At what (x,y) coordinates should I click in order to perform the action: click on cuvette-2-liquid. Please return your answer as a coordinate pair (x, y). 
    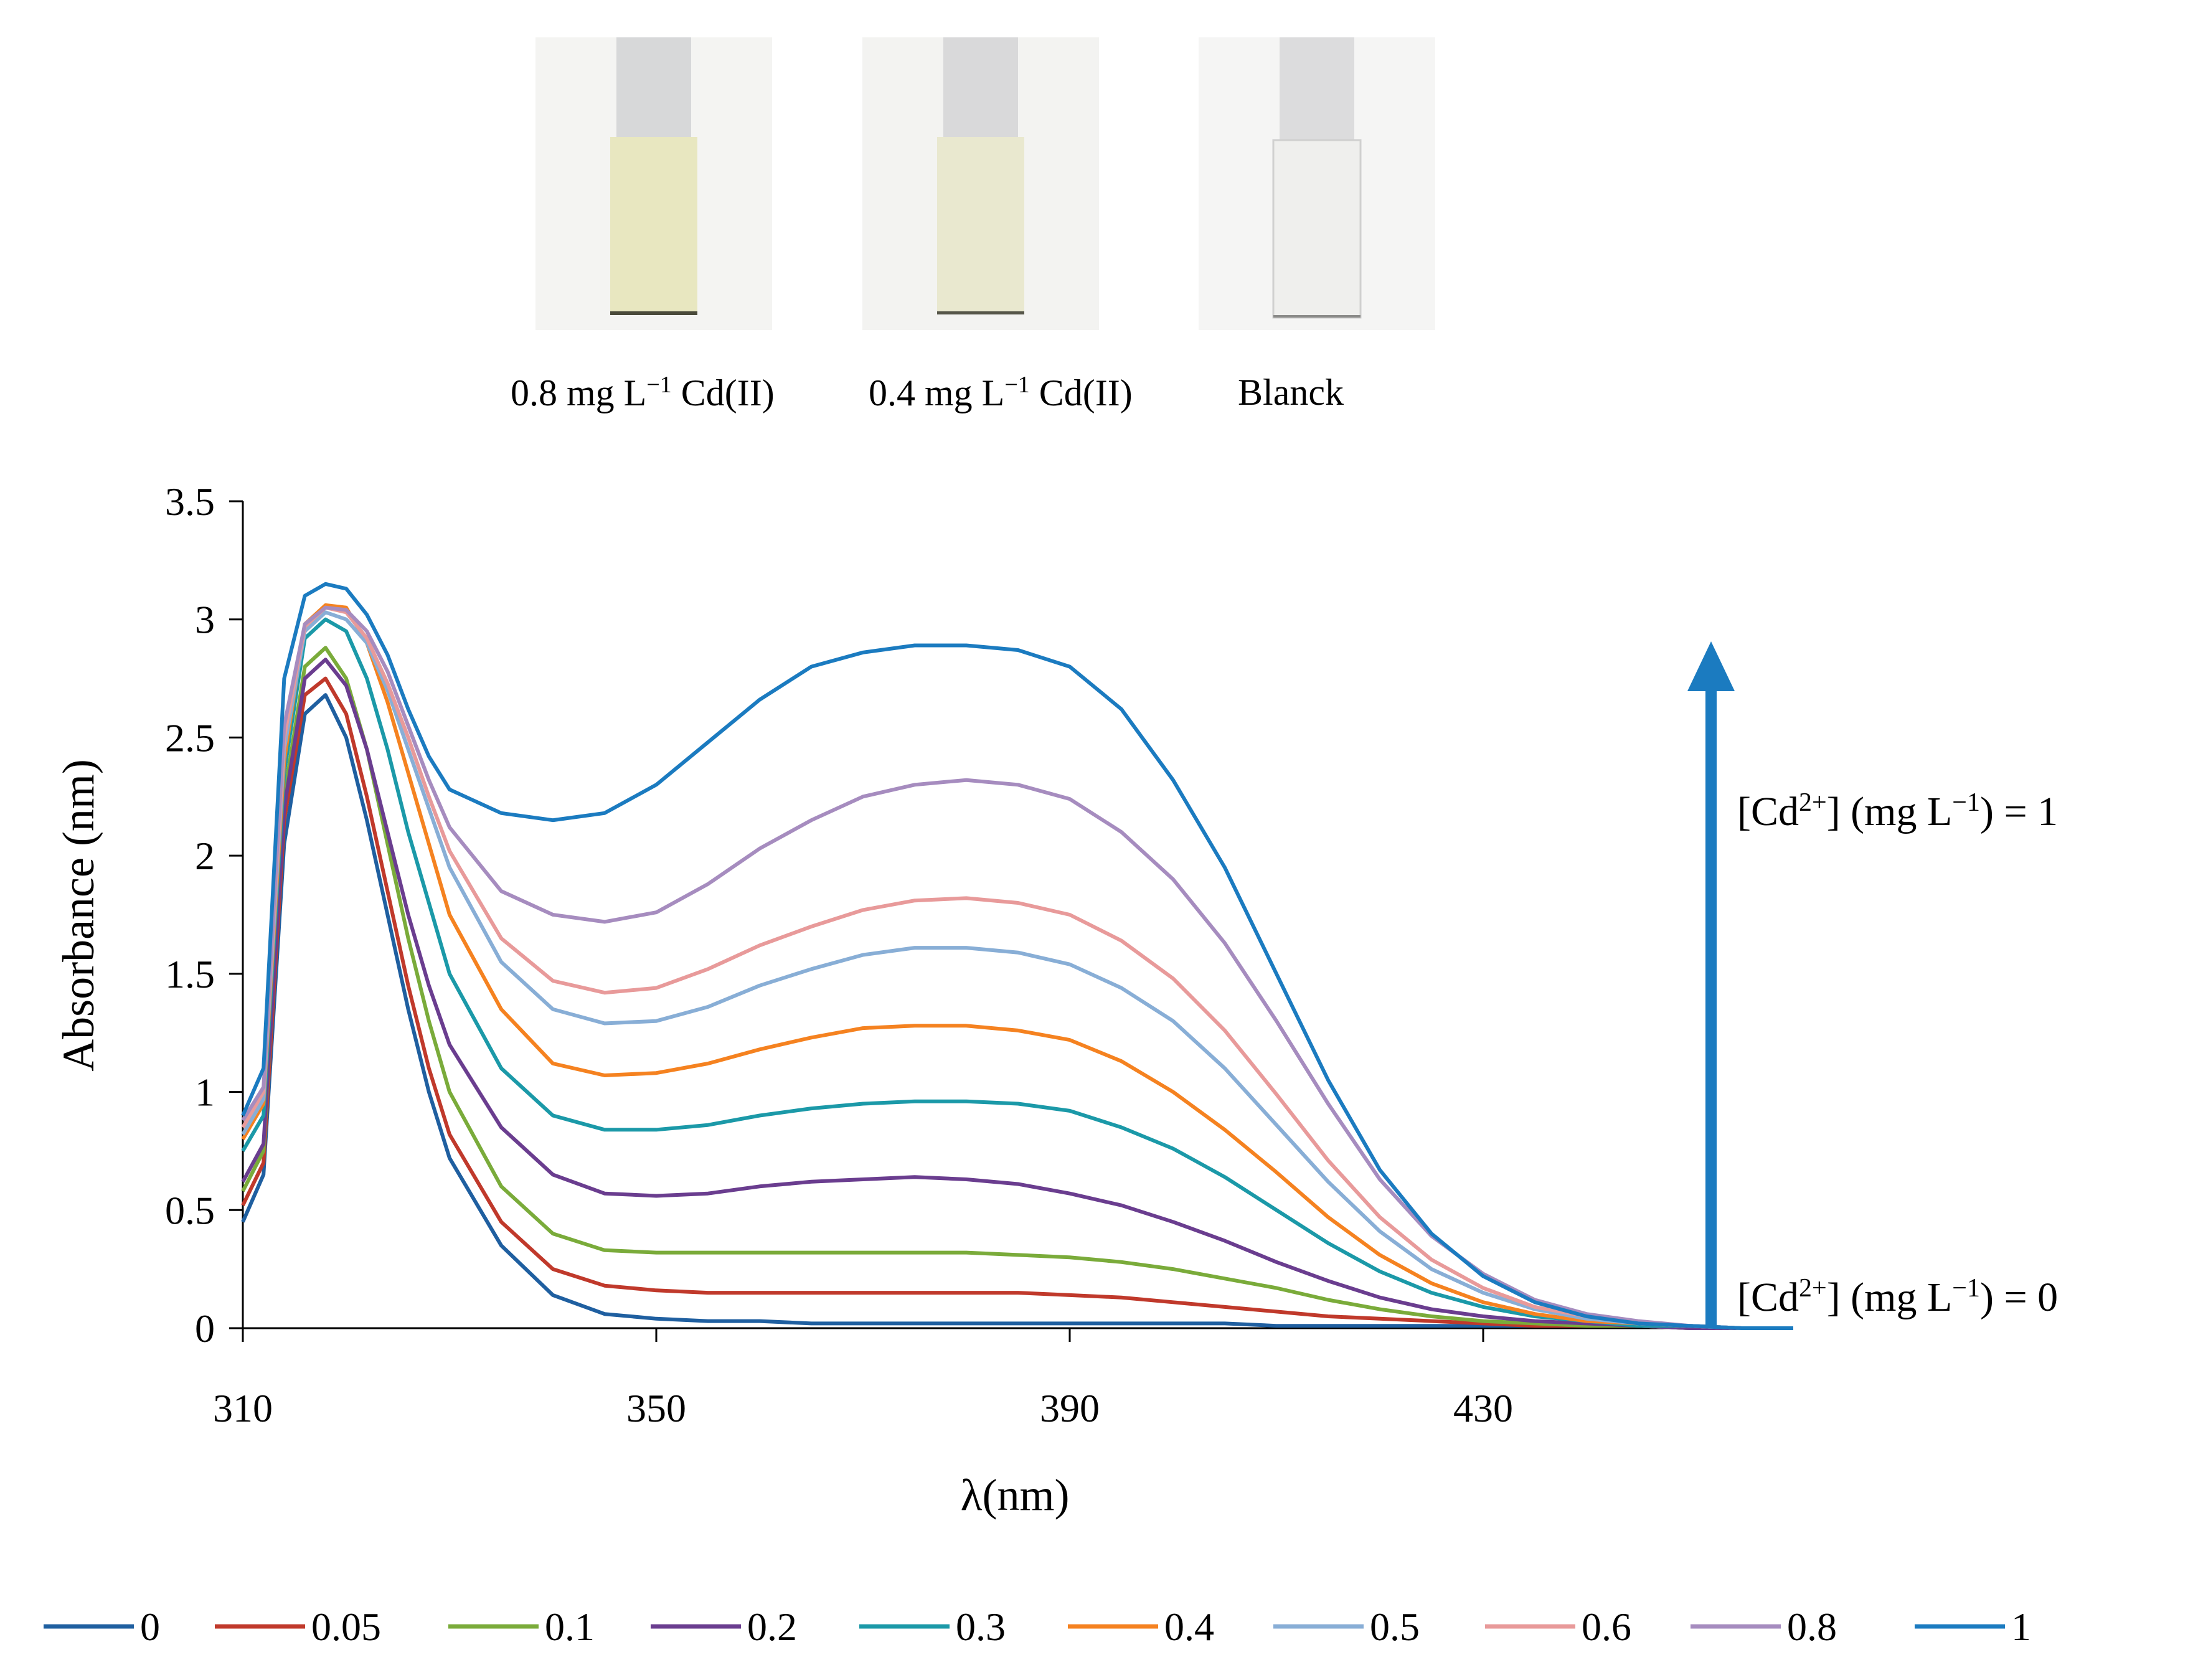
    Looking at the image, I should click on (980, 226).